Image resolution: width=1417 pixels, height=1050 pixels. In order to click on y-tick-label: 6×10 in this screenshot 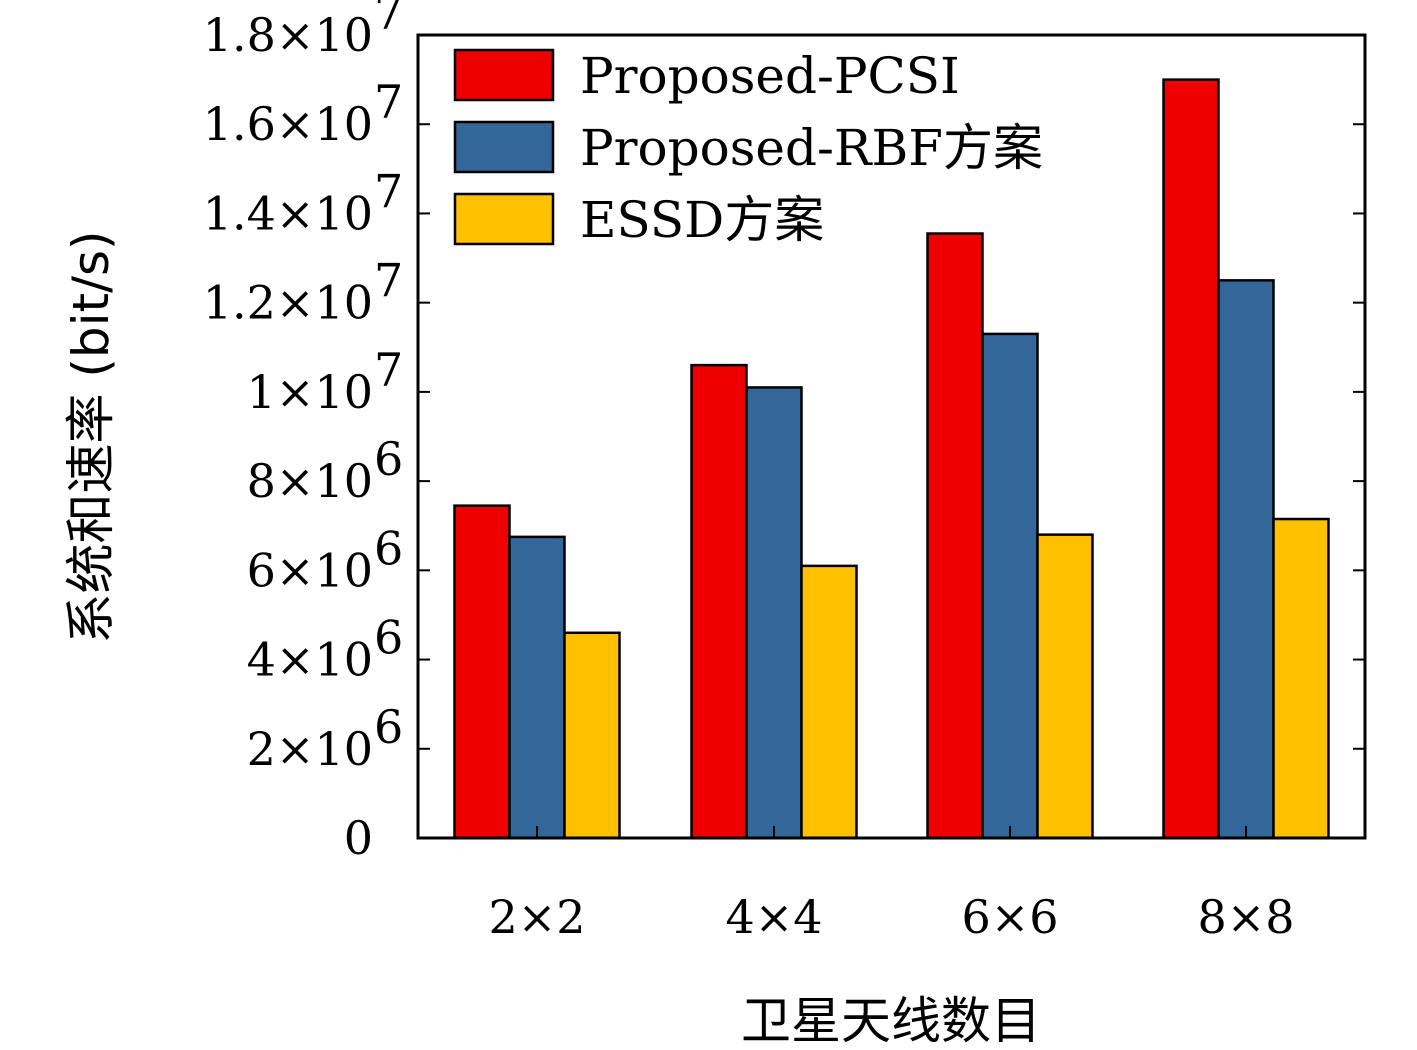, I will do `click(310, 570)`.